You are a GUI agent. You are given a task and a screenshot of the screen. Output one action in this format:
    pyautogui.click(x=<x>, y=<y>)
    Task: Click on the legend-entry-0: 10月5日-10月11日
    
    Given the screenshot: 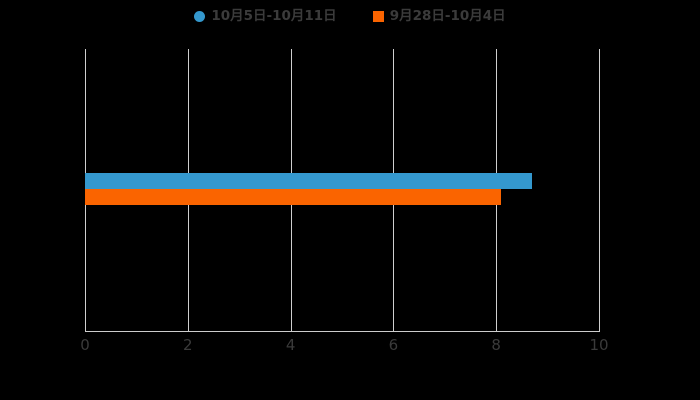 What is the action you would take?
    pyautogui.click(x=265, y=16)
    